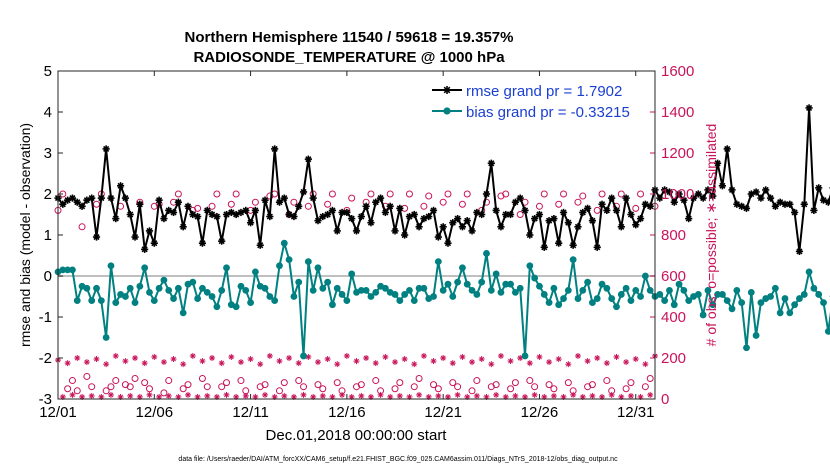 The image size is (830, 475). I want to click on y-right-tick-label: 0, so click(665, 399).